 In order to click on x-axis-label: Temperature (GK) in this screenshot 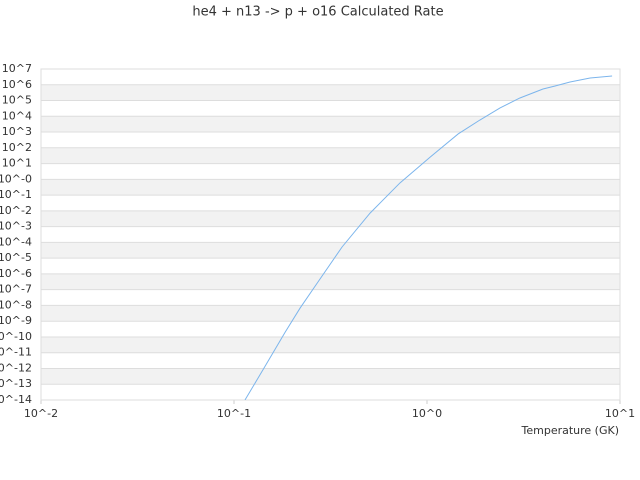, I will do `click(570, 430)`.